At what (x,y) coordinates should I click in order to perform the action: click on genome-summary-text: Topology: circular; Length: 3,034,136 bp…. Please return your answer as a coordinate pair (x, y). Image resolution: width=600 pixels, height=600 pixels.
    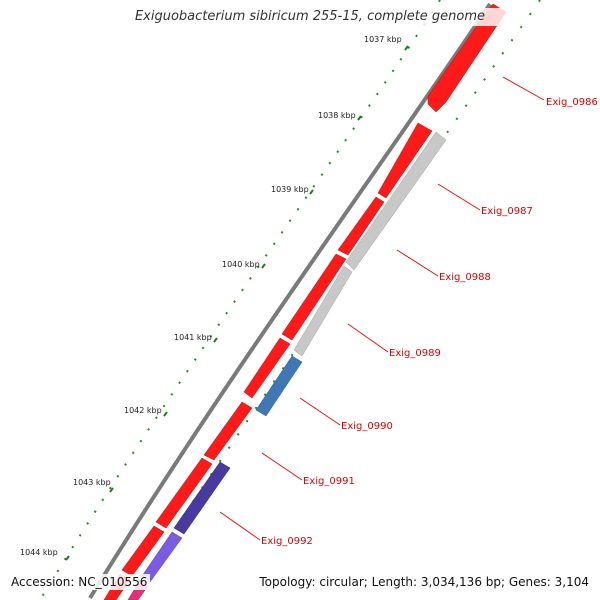
    Looking at the image, I should click on (424, 582).